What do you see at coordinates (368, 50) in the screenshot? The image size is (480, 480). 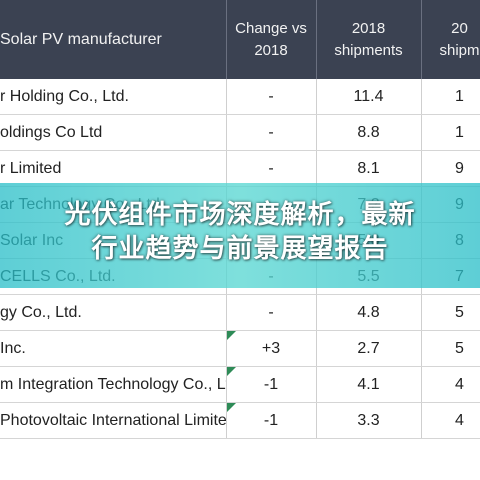 I see `header-2018-line2: shipments` at bounding box center [368, 50].